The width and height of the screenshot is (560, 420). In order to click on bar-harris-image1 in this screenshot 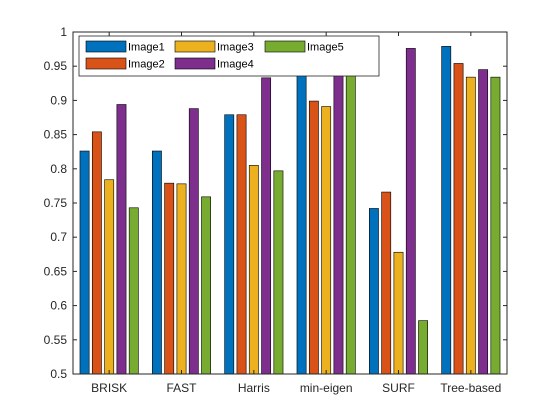, I will do `click(229, 244)`.